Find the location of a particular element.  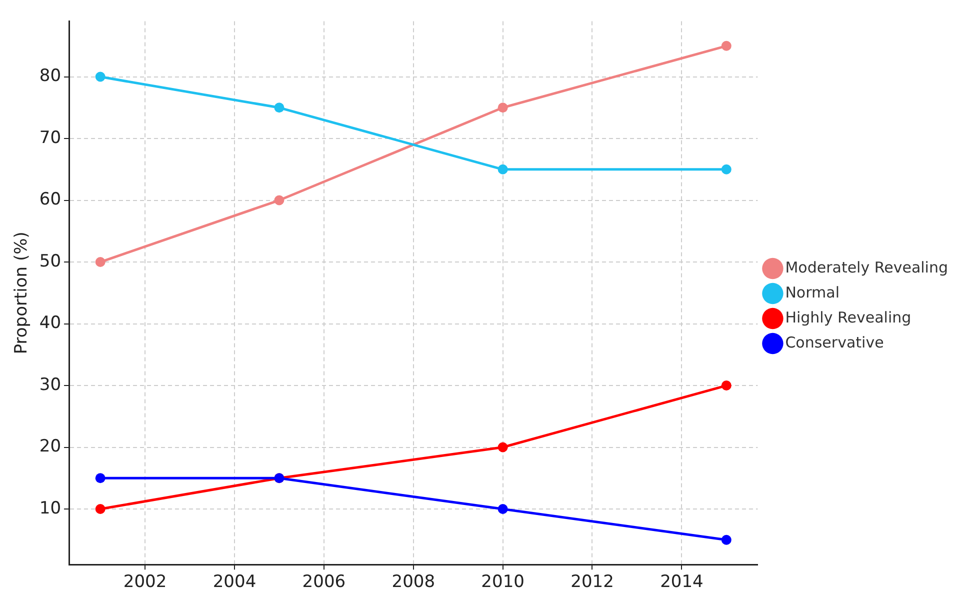

y-axis-title: Proportion (%) is located at coordinates (22, 293).